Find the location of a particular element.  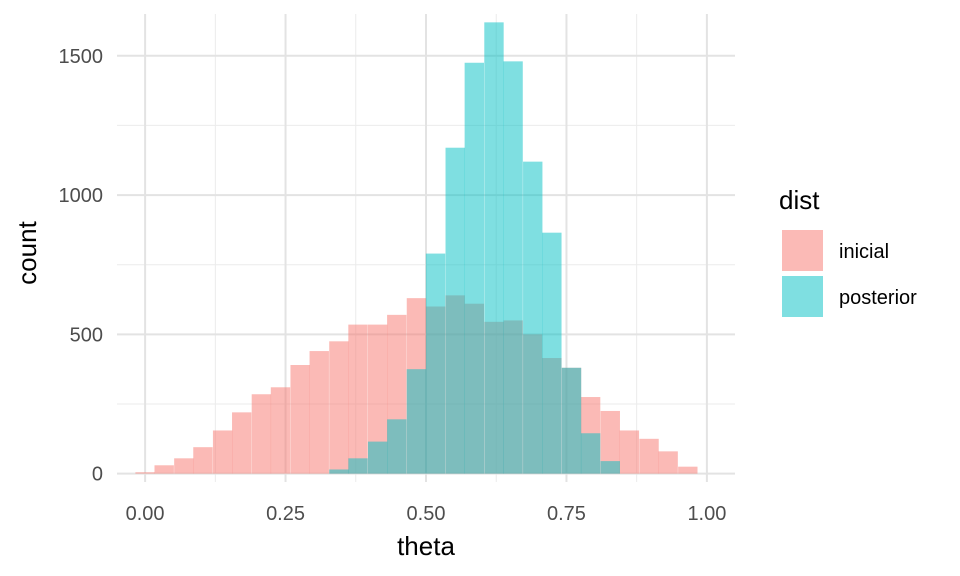

y-axis-title: count is located at coordinates (27, 252).